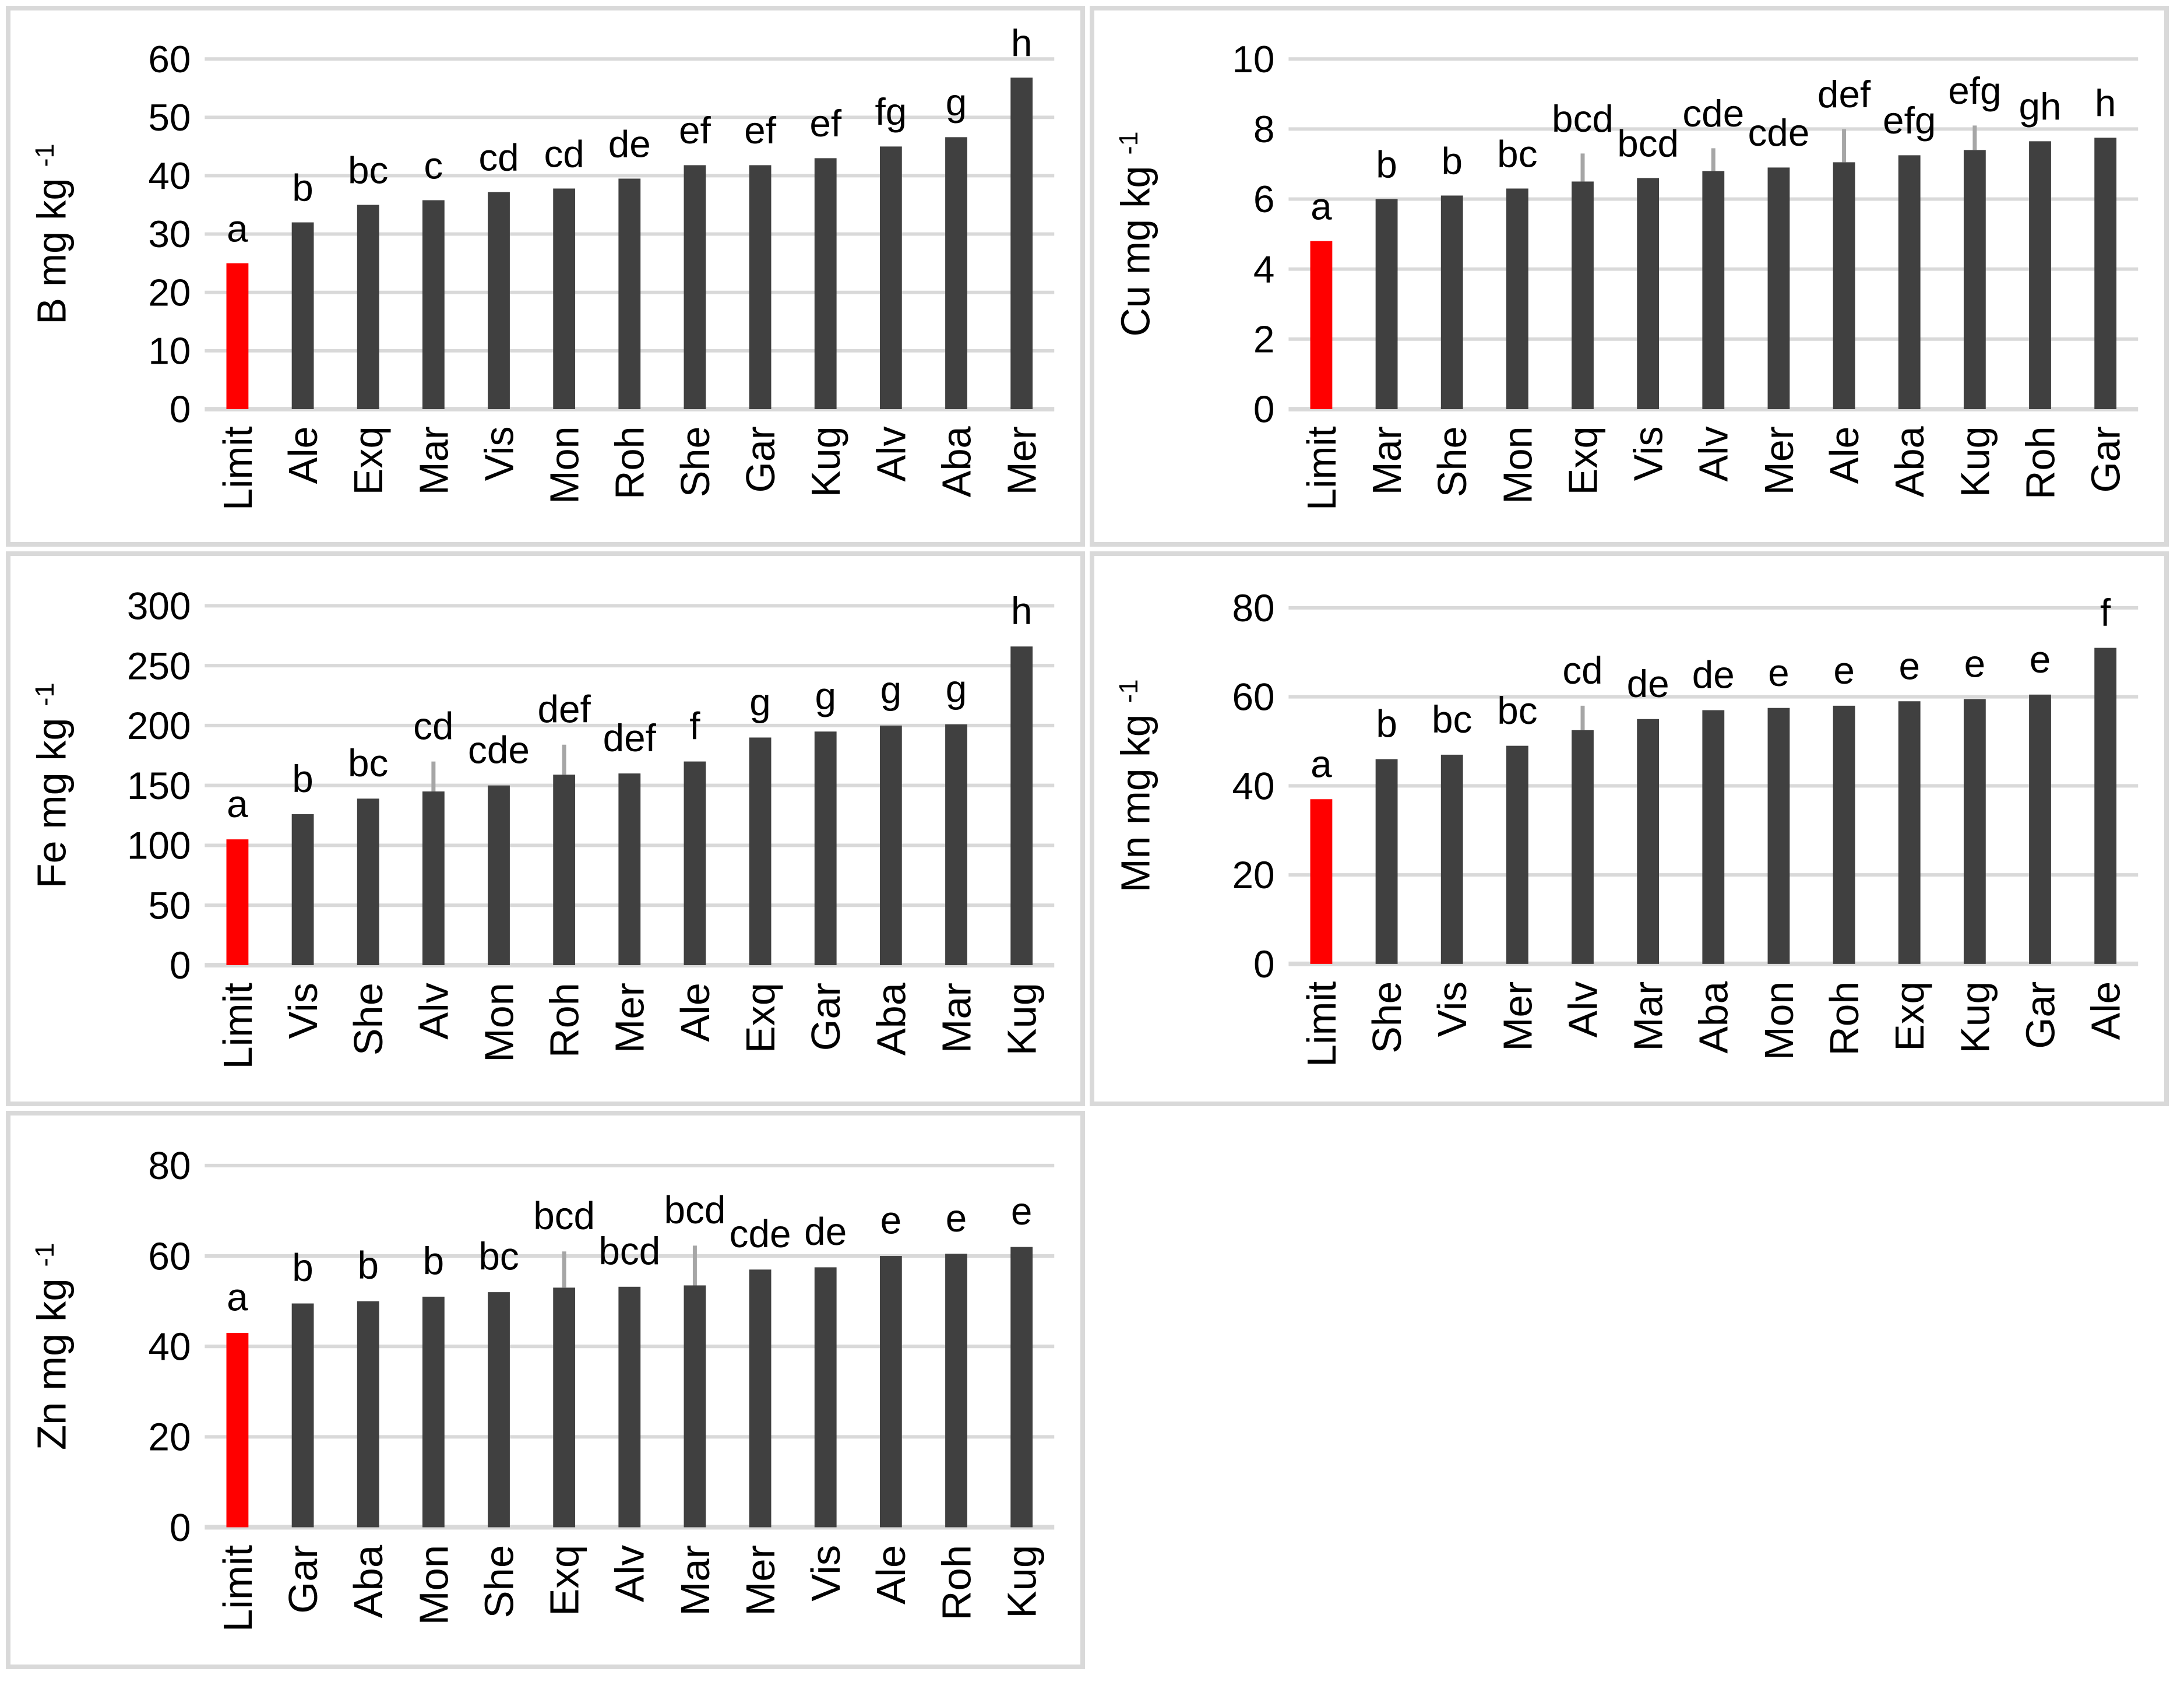 The height and width of the screenshot is (1682, 2184). I want to click on y-tick-label: 20, so click(1253, 875).